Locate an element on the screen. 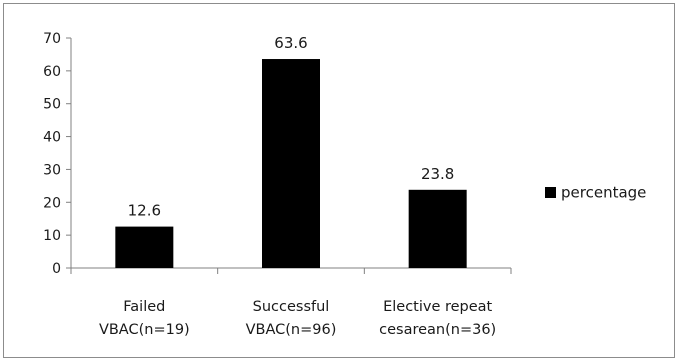 The height and width of the screenshot is (363, 680). x-tick-label: Successful is located at coordinates (291, 307).